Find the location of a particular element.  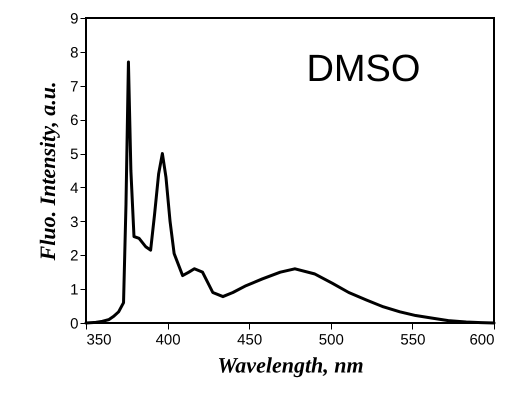

y-tick-label: 4 is located at coordinates (74, 188).